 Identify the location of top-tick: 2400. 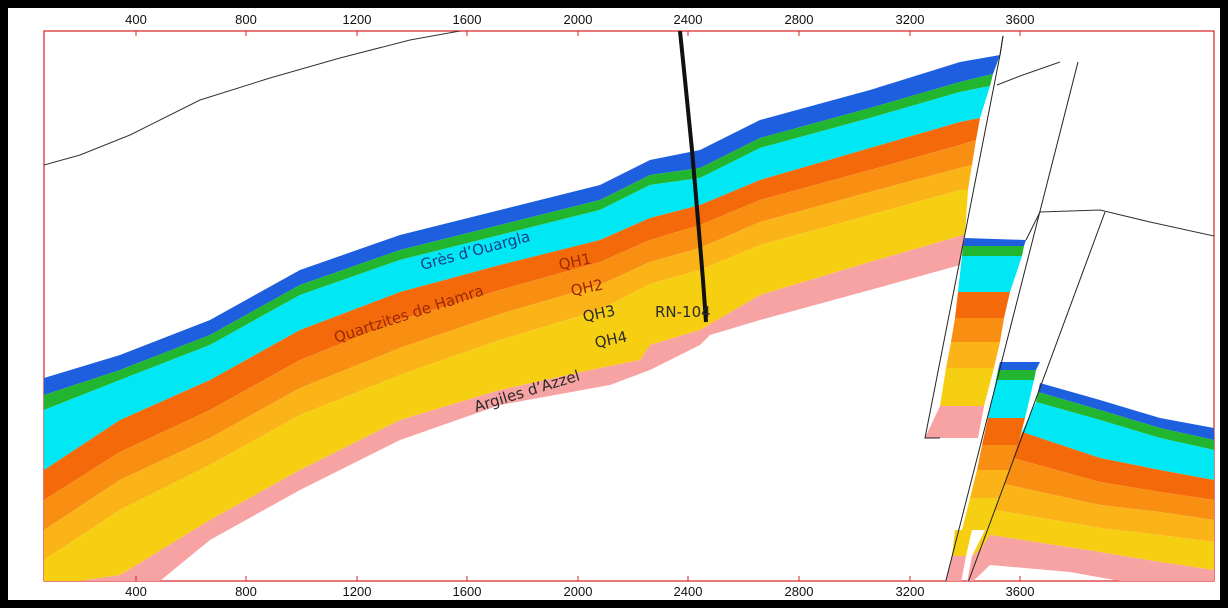
(688, 19).